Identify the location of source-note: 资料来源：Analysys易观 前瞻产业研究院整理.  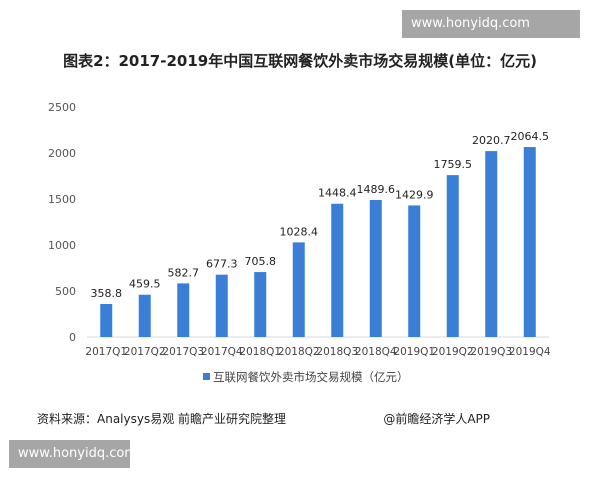
(162, 419).